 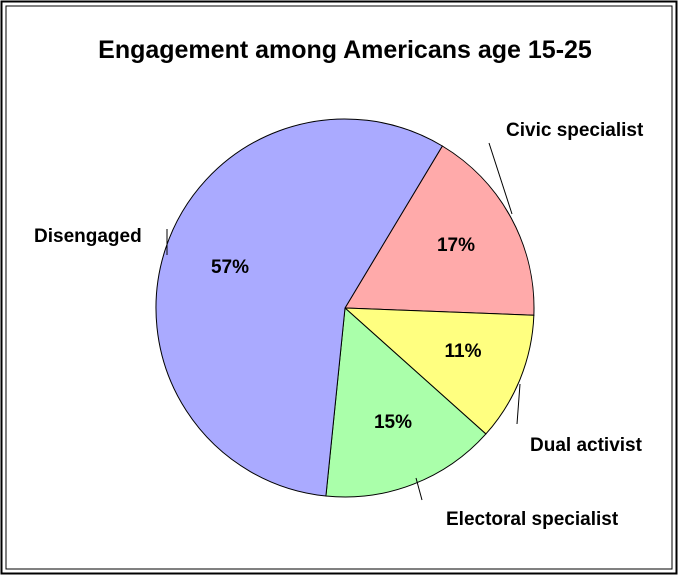 I want to click on value-label-civic-specialist: 17%, so click(x=456, y=245).